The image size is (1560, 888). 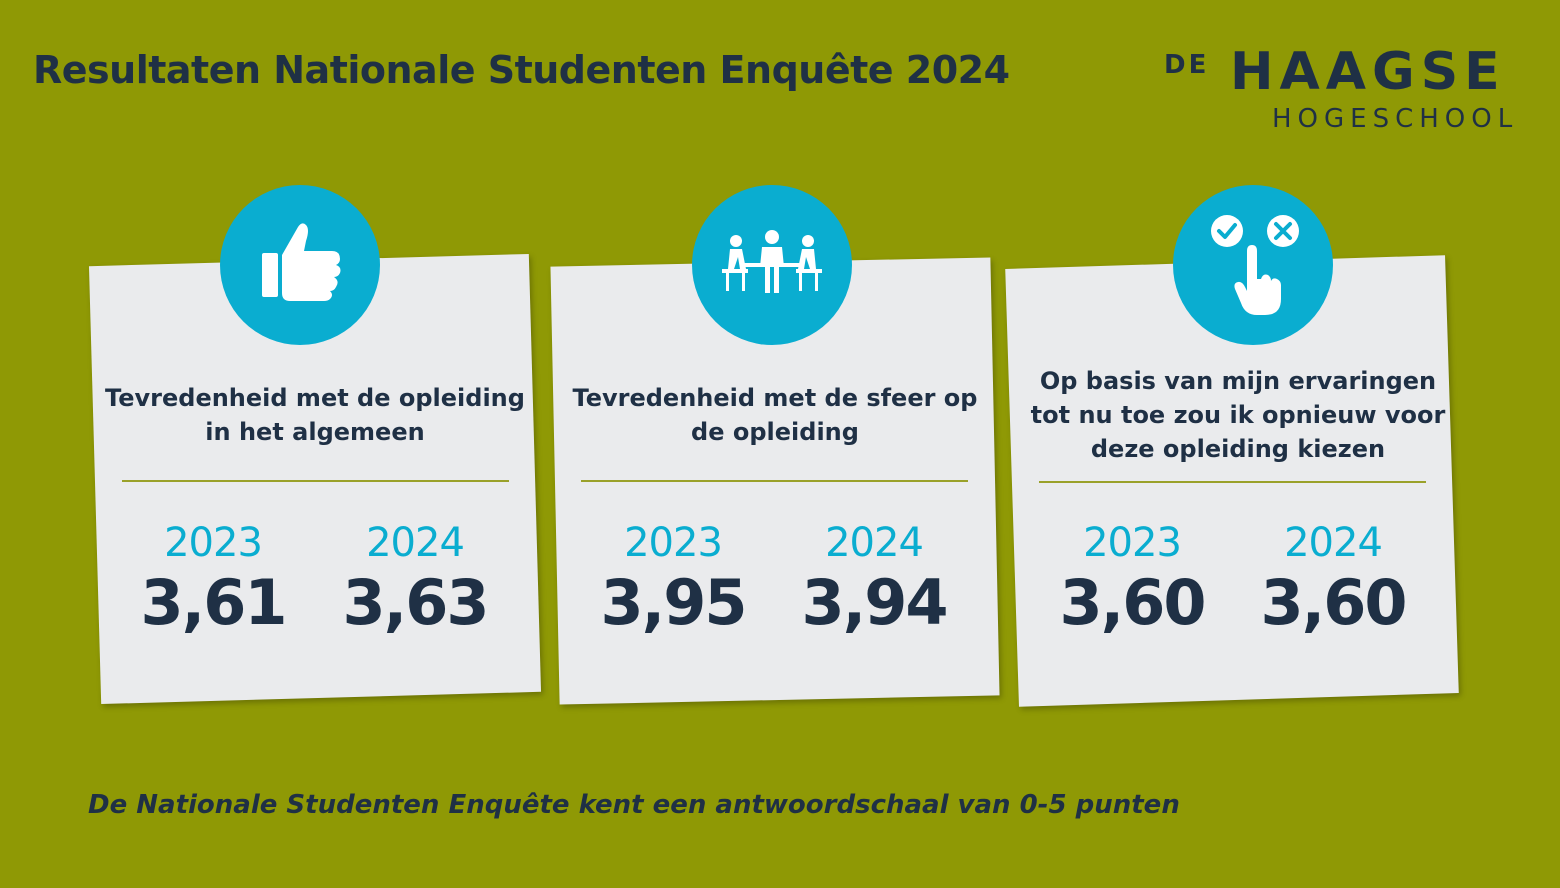 What do you see at coordinates (772, 265) in the screenshot?
I see `meeting-people-icon` at bounding box center [772, 265].